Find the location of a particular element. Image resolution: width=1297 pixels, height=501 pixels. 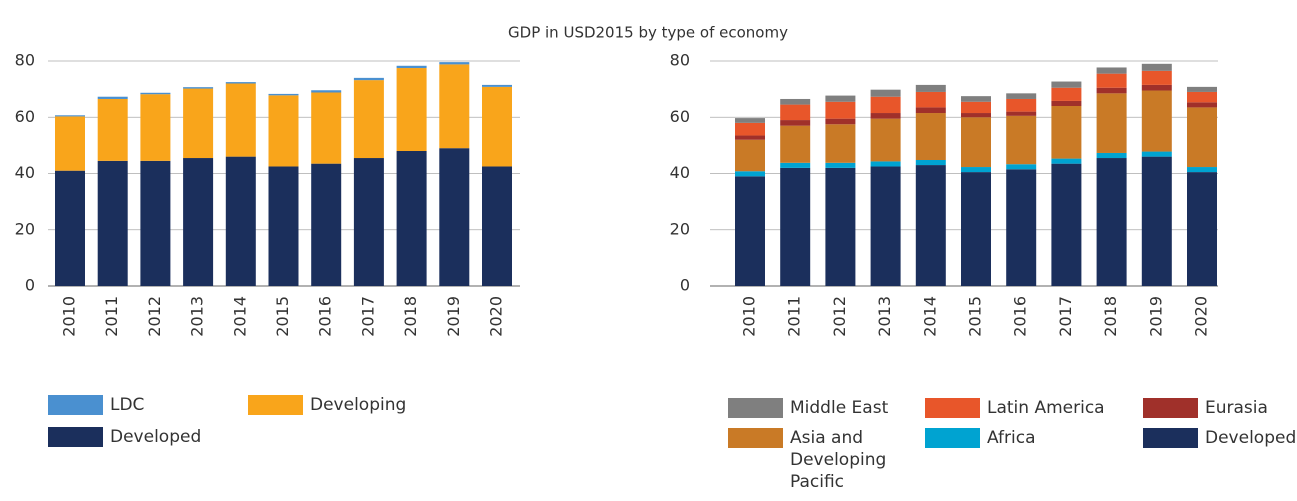

legend-label: Developed is located at coordinates (1251, 438).